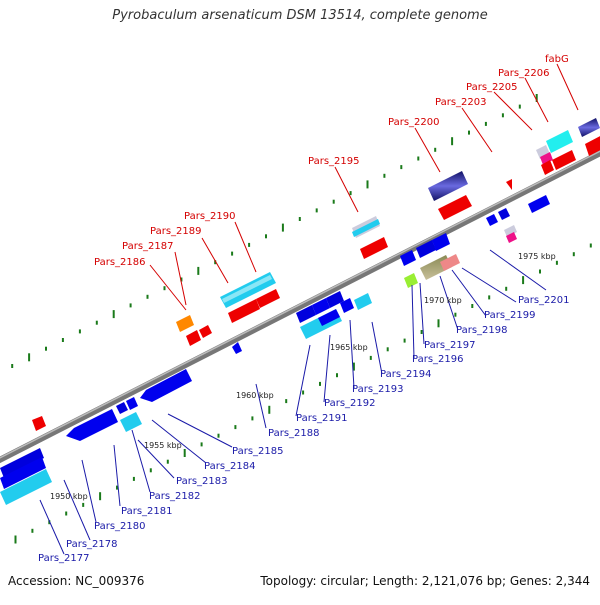 This screenshot has height=605, width=600. What do you see at coordinates (76, 581) in the screenshot?
I see `accession-text: Accession: NC_009376` at bounding box center [76, 581].